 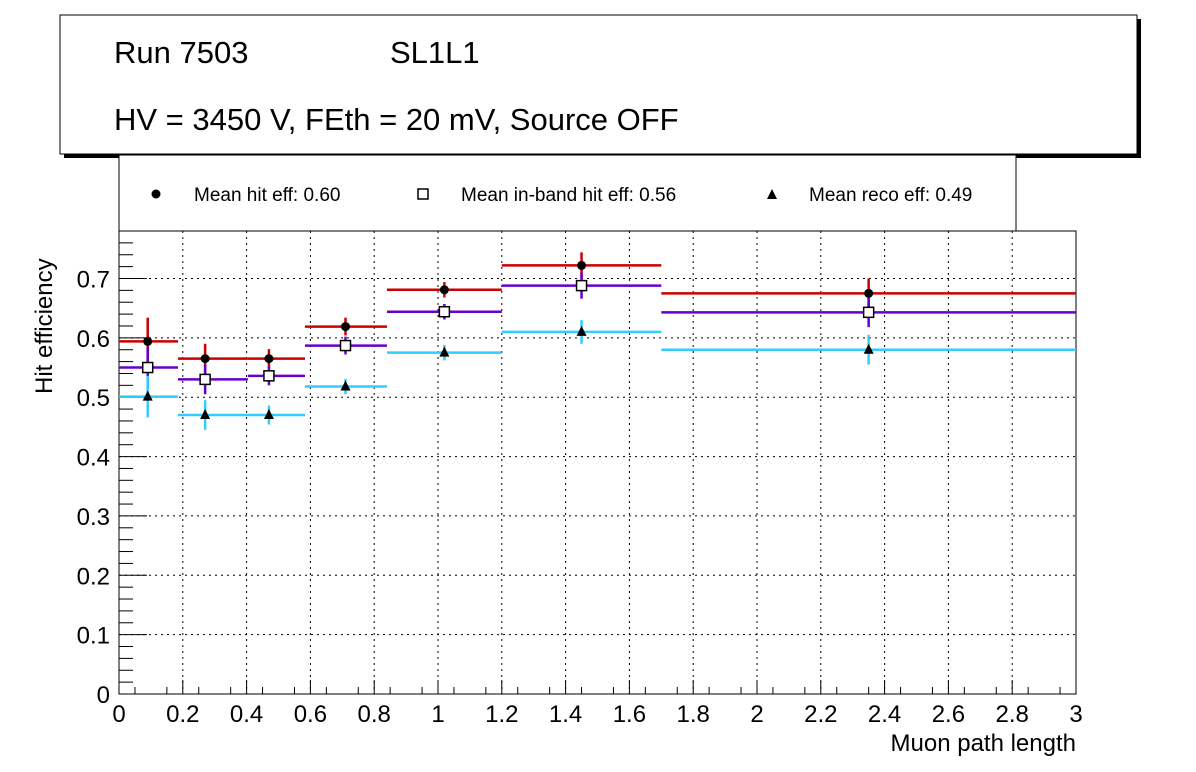 What do you see at coordinates (267, 195) in the screenshot?
I see `legend-hit-eff: Mean hit eff: 0.60` at bounding box center [267, 195].